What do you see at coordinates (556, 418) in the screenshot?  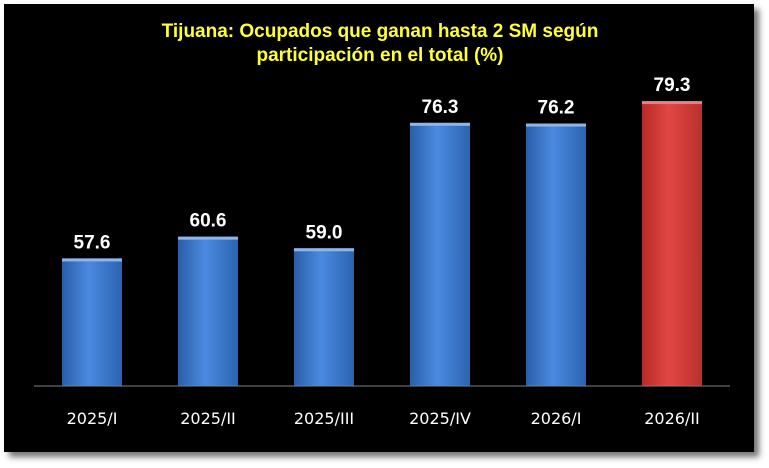 I see `x-tick-label-5: 2026/I` at bounding box center [556, 418].